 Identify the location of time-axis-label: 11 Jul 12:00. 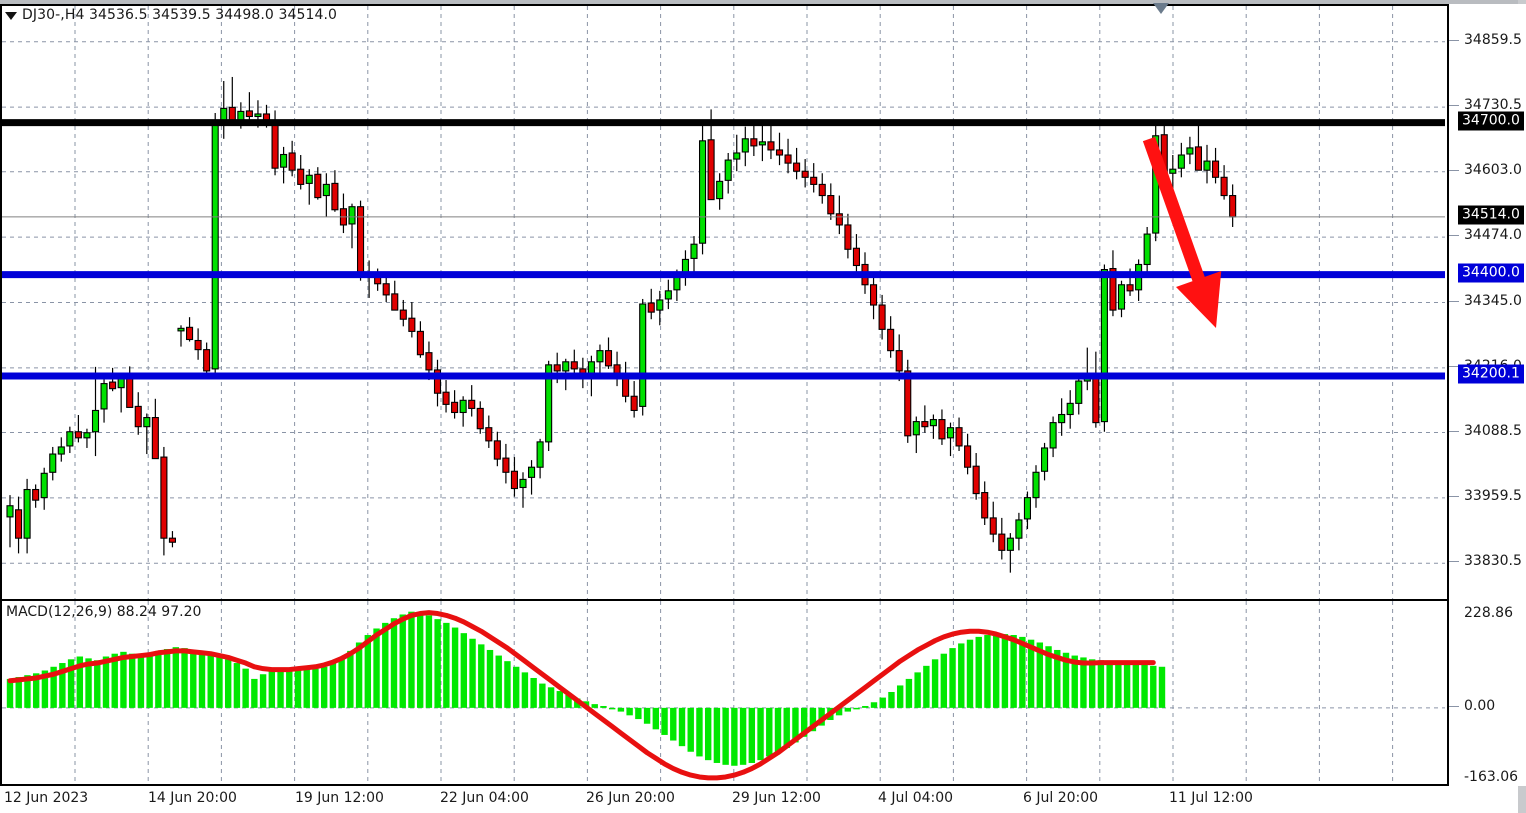
(1211, 798).